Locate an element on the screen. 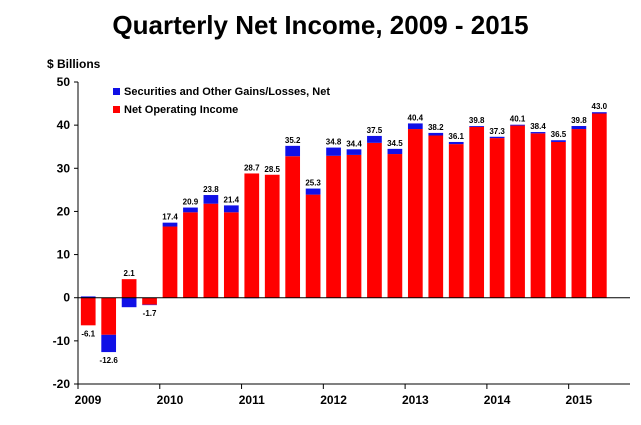 The width and height of the screenshot is (641, 425). legend-swatch-operating is located at coordinates (116, 109).